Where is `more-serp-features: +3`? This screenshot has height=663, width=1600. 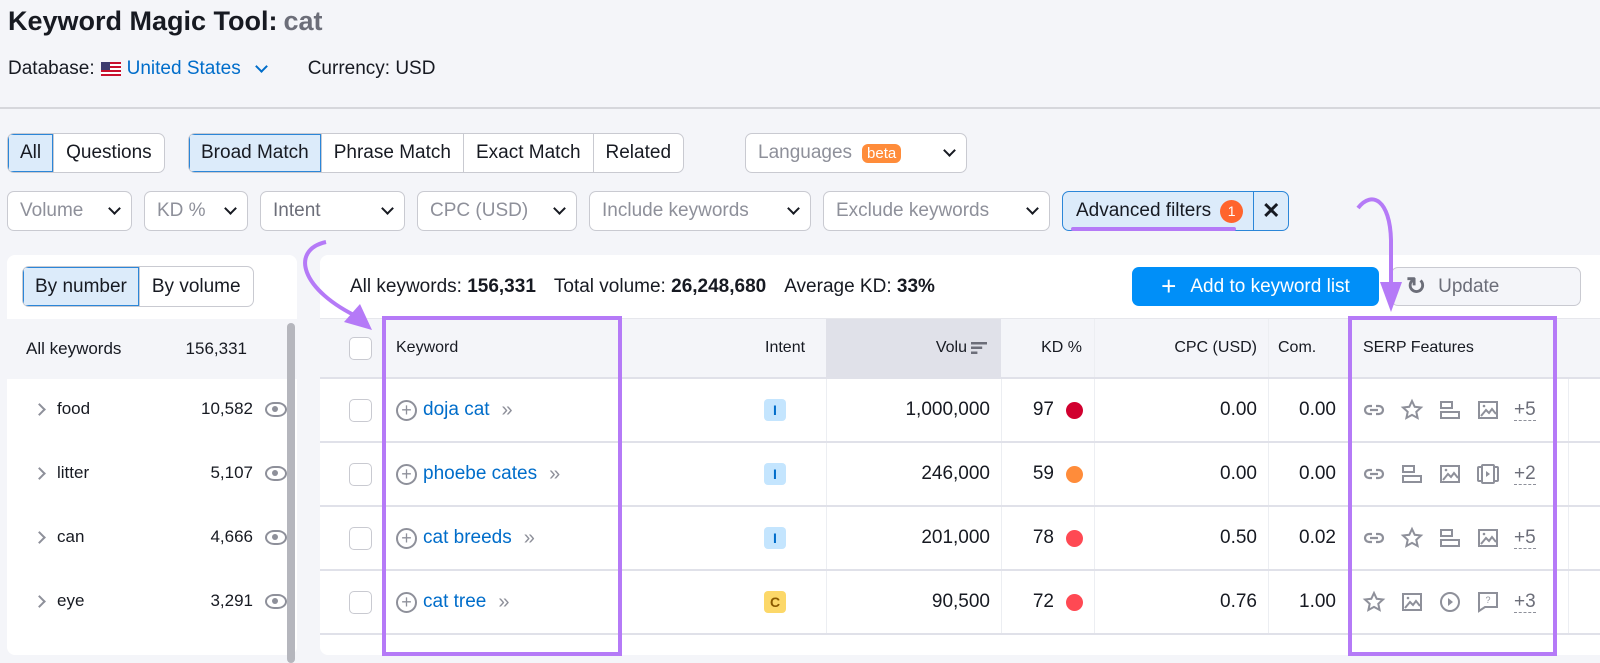
more-serp-features: +3 is located at coordinates (1525, 601).